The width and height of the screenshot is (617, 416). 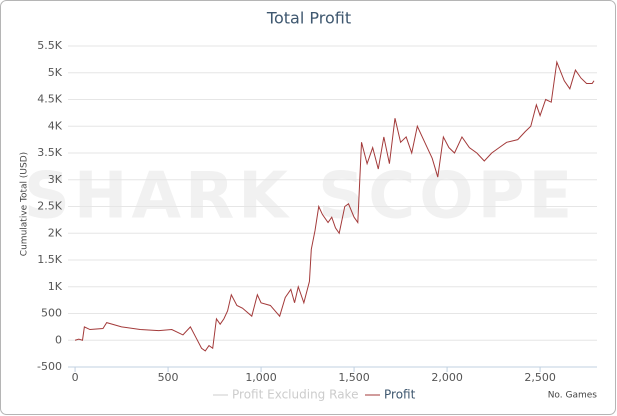 What do you see at coordinates (295, 395) in the screenshot?
I see `legend-label: Profit Excluding Rake` at bounding box center [295, 395].